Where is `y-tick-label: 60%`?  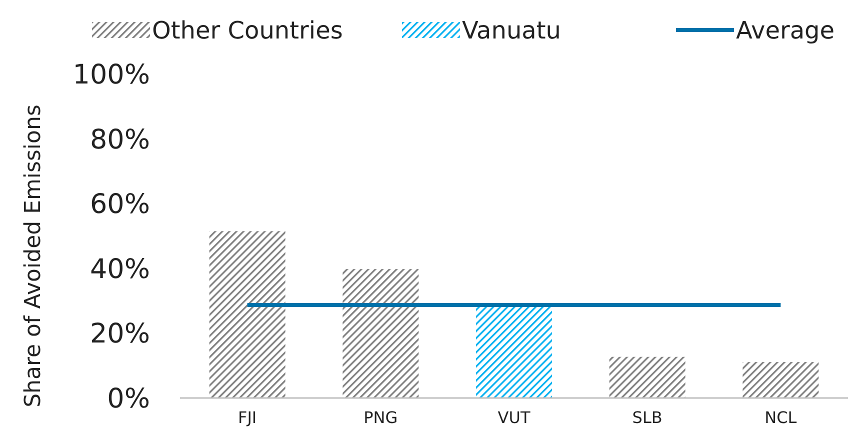 y-tick-label: 60% is located at coordinates (120, 204).